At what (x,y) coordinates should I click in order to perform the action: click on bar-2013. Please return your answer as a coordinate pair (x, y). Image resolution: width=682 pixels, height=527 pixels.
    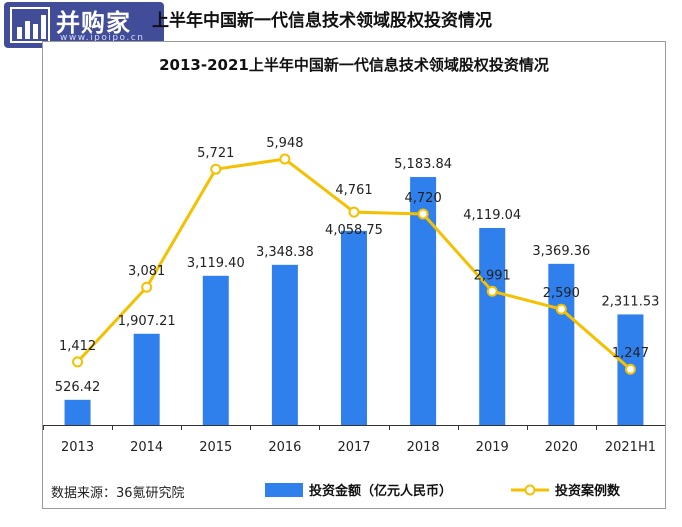
    Looking at the image, I should click on (77, 412).